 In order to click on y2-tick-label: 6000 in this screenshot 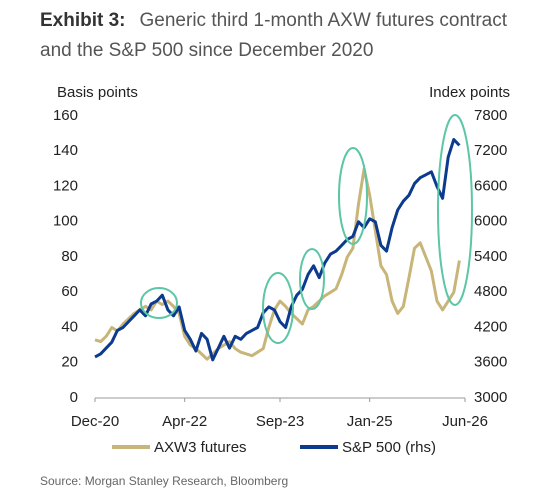, I will do `click(490, 221)`.